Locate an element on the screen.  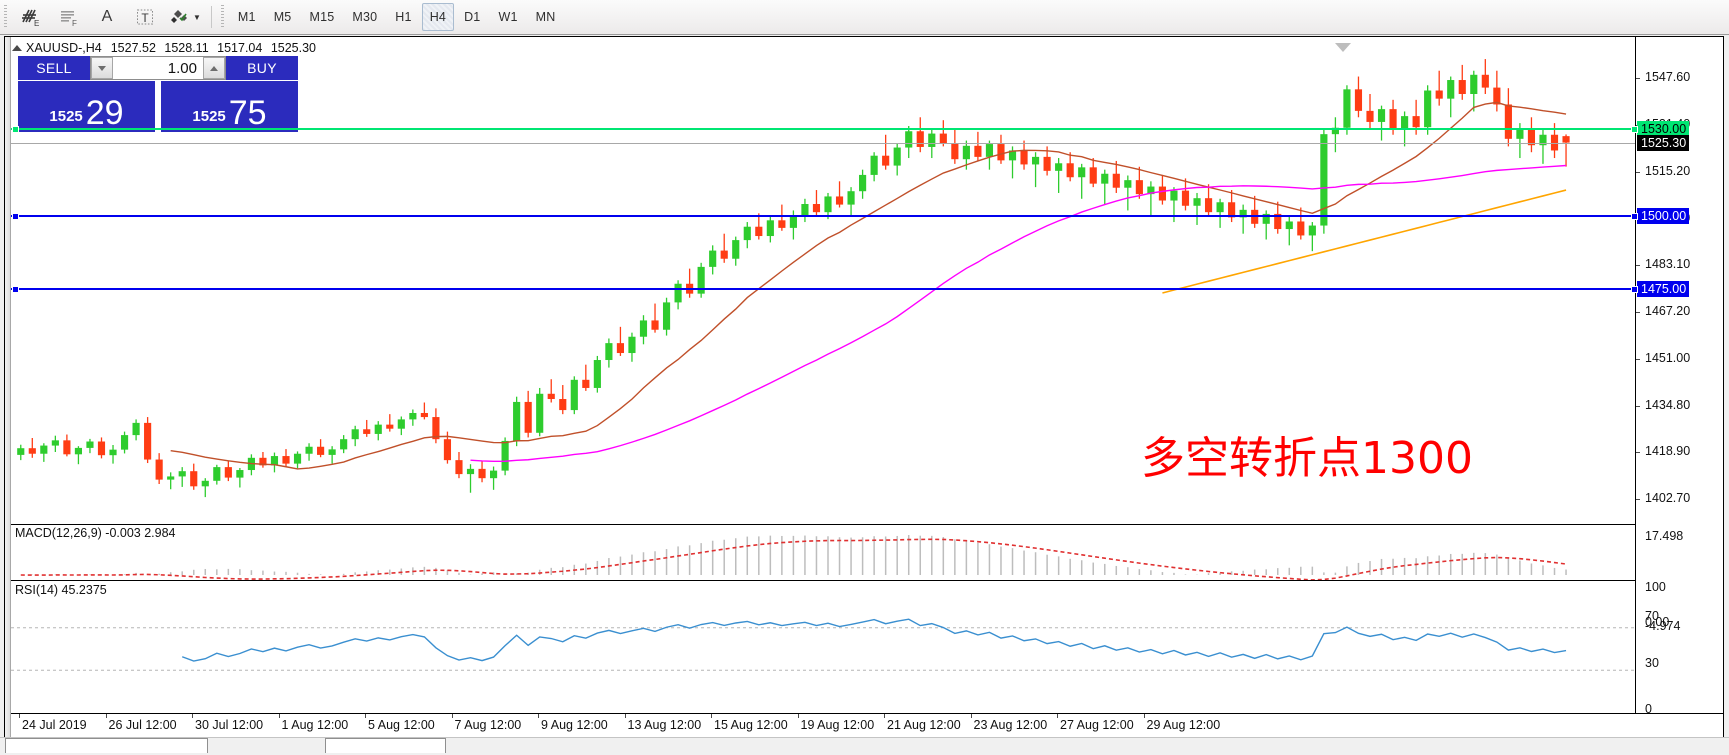
collapse-triangle-icon is located at coordinates (17, 47).